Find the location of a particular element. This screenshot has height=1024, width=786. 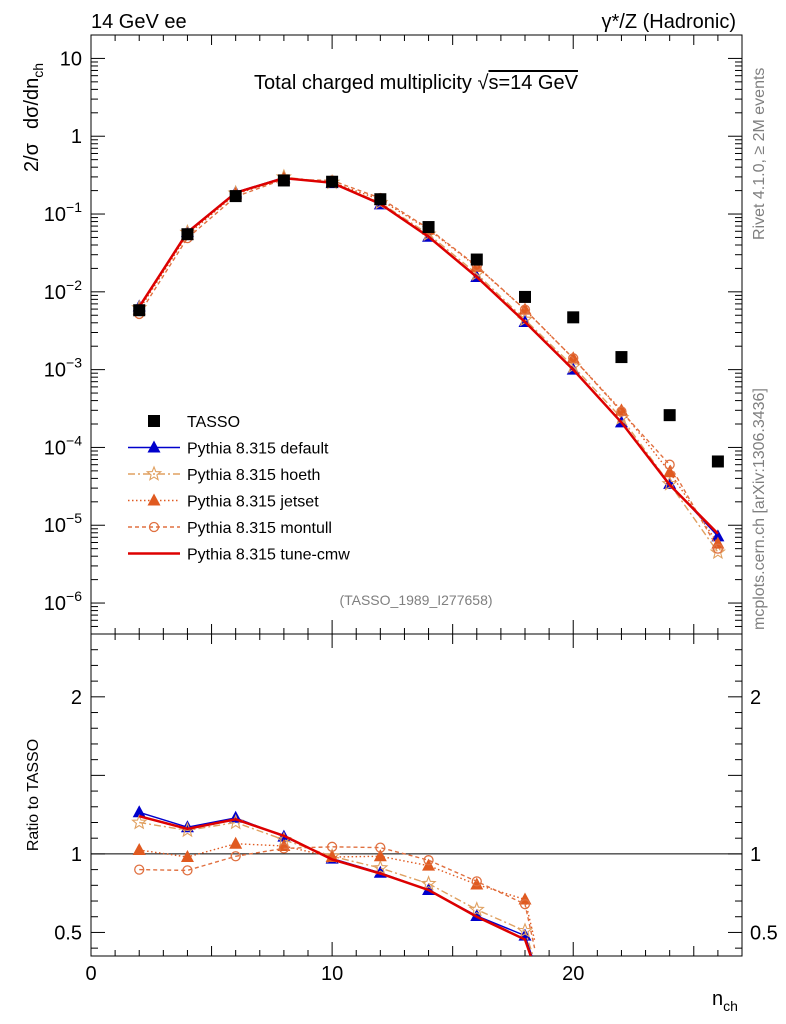

ratio-y-tick-label-right: 0.5 is located at coordinates (764, 933).